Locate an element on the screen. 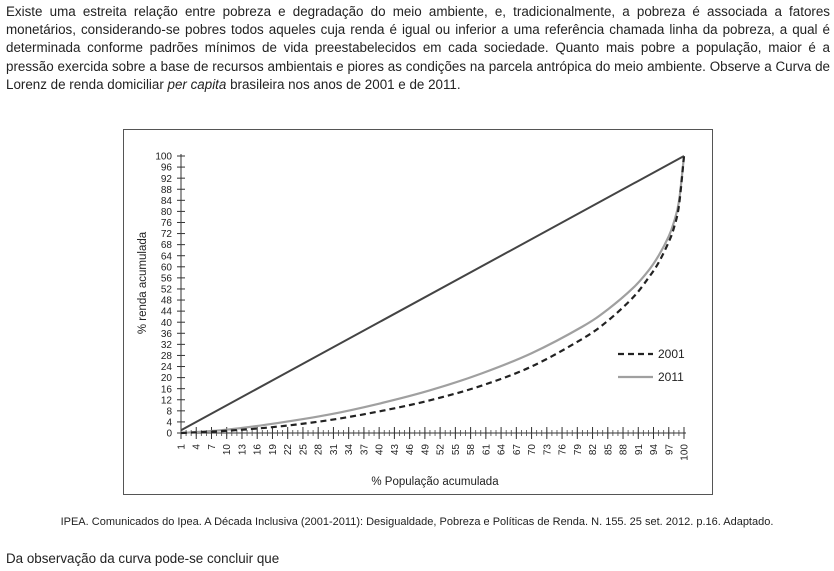  y-tick-label: 72 is located at coordinates (167, 234).